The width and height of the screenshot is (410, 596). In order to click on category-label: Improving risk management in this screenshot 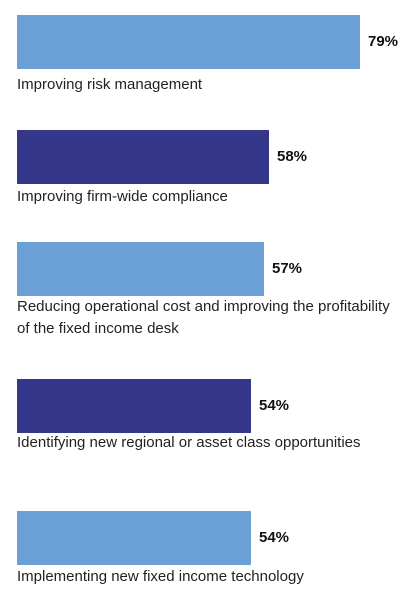, I will do `click(110, 84)`.